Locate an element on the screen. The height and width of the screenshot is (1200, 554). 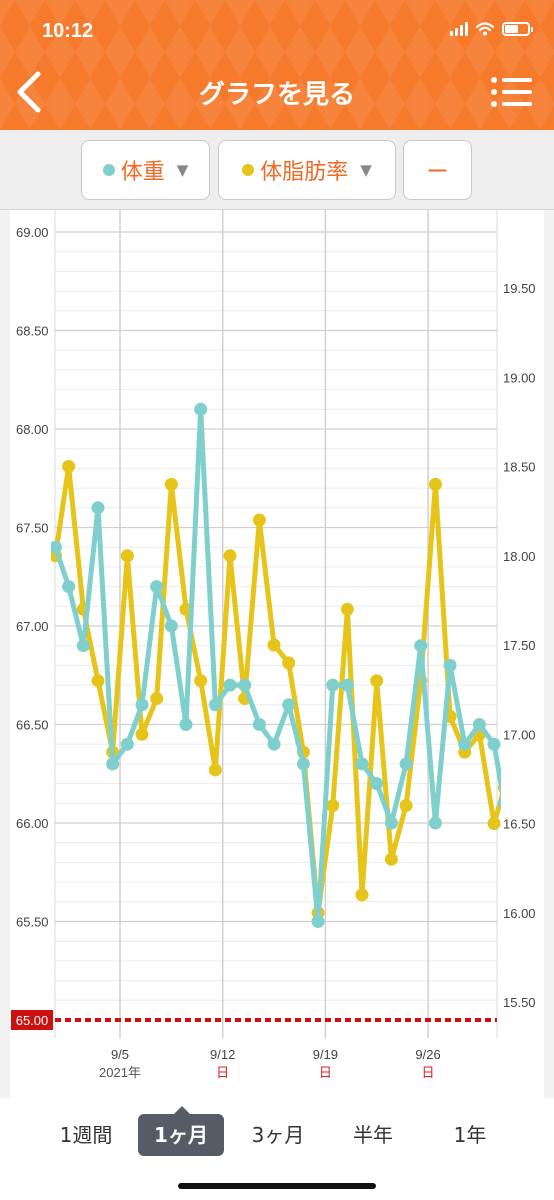
target-weight-badge is located at coordinates (32, 1020).